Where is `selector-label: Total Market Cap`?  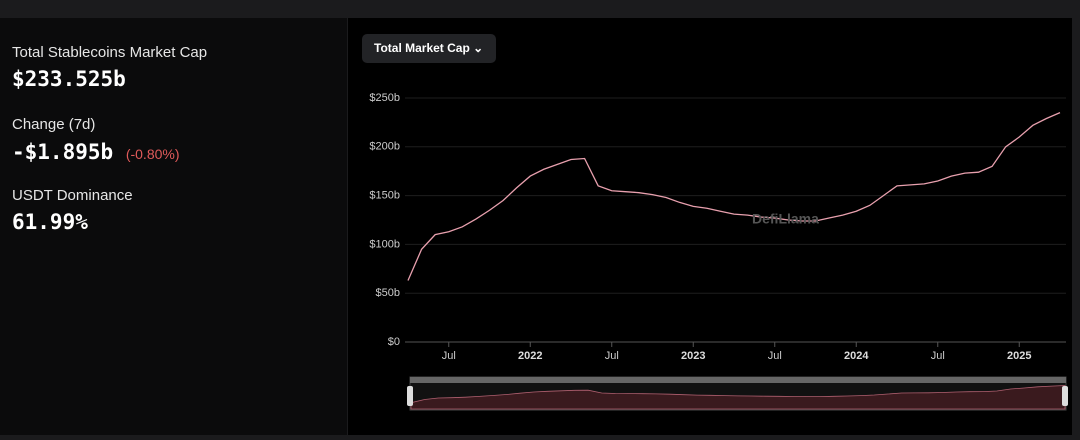
selector-label: Total Market Cap is located at coordinates (422, 48).